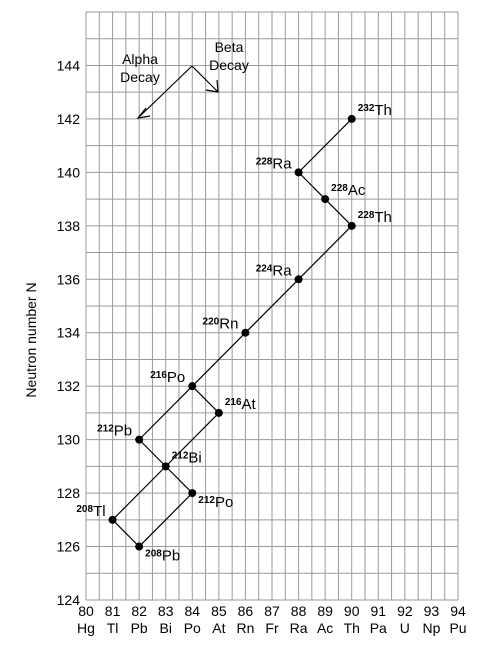  What do you see at coordinates (192, 611) in the screenshot?
I see `x-tick-z-label: 84` at bounding box center [192, 611].